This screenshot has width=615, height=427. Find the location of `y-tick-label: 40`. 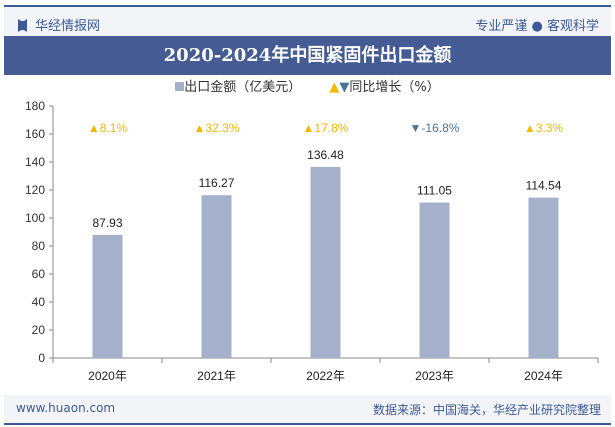

y-tick-label: 40 is located at coordinates (39, 302).